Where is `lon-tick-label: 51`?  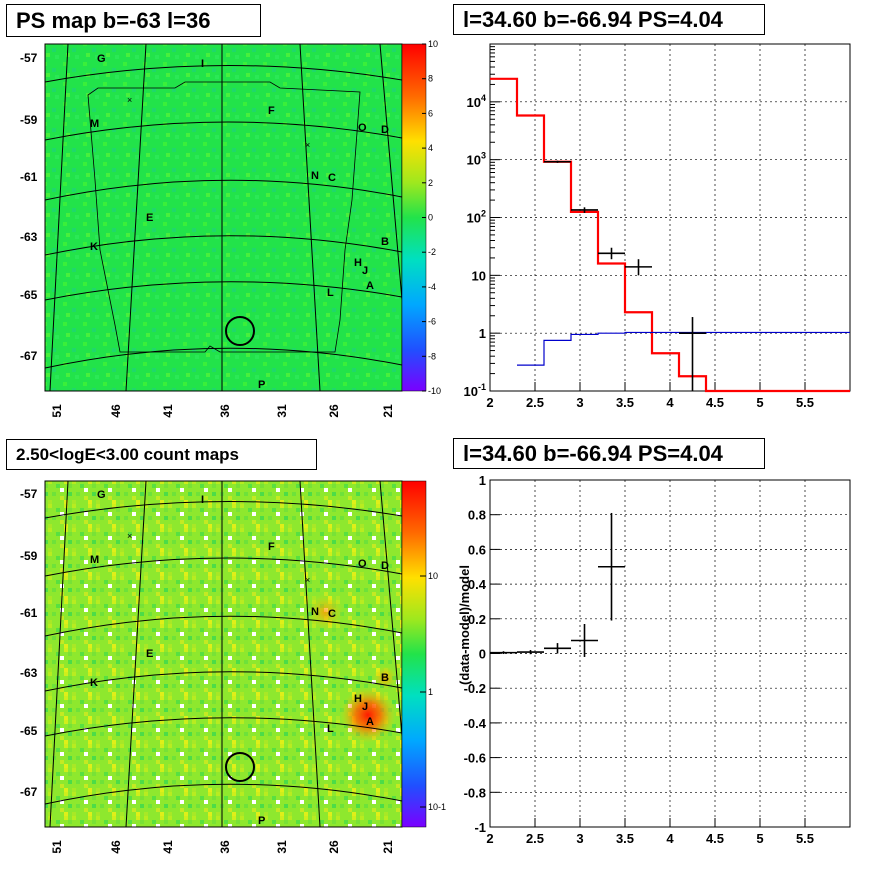 lon-tick-label: 51 is located at coordinates (57, 411).